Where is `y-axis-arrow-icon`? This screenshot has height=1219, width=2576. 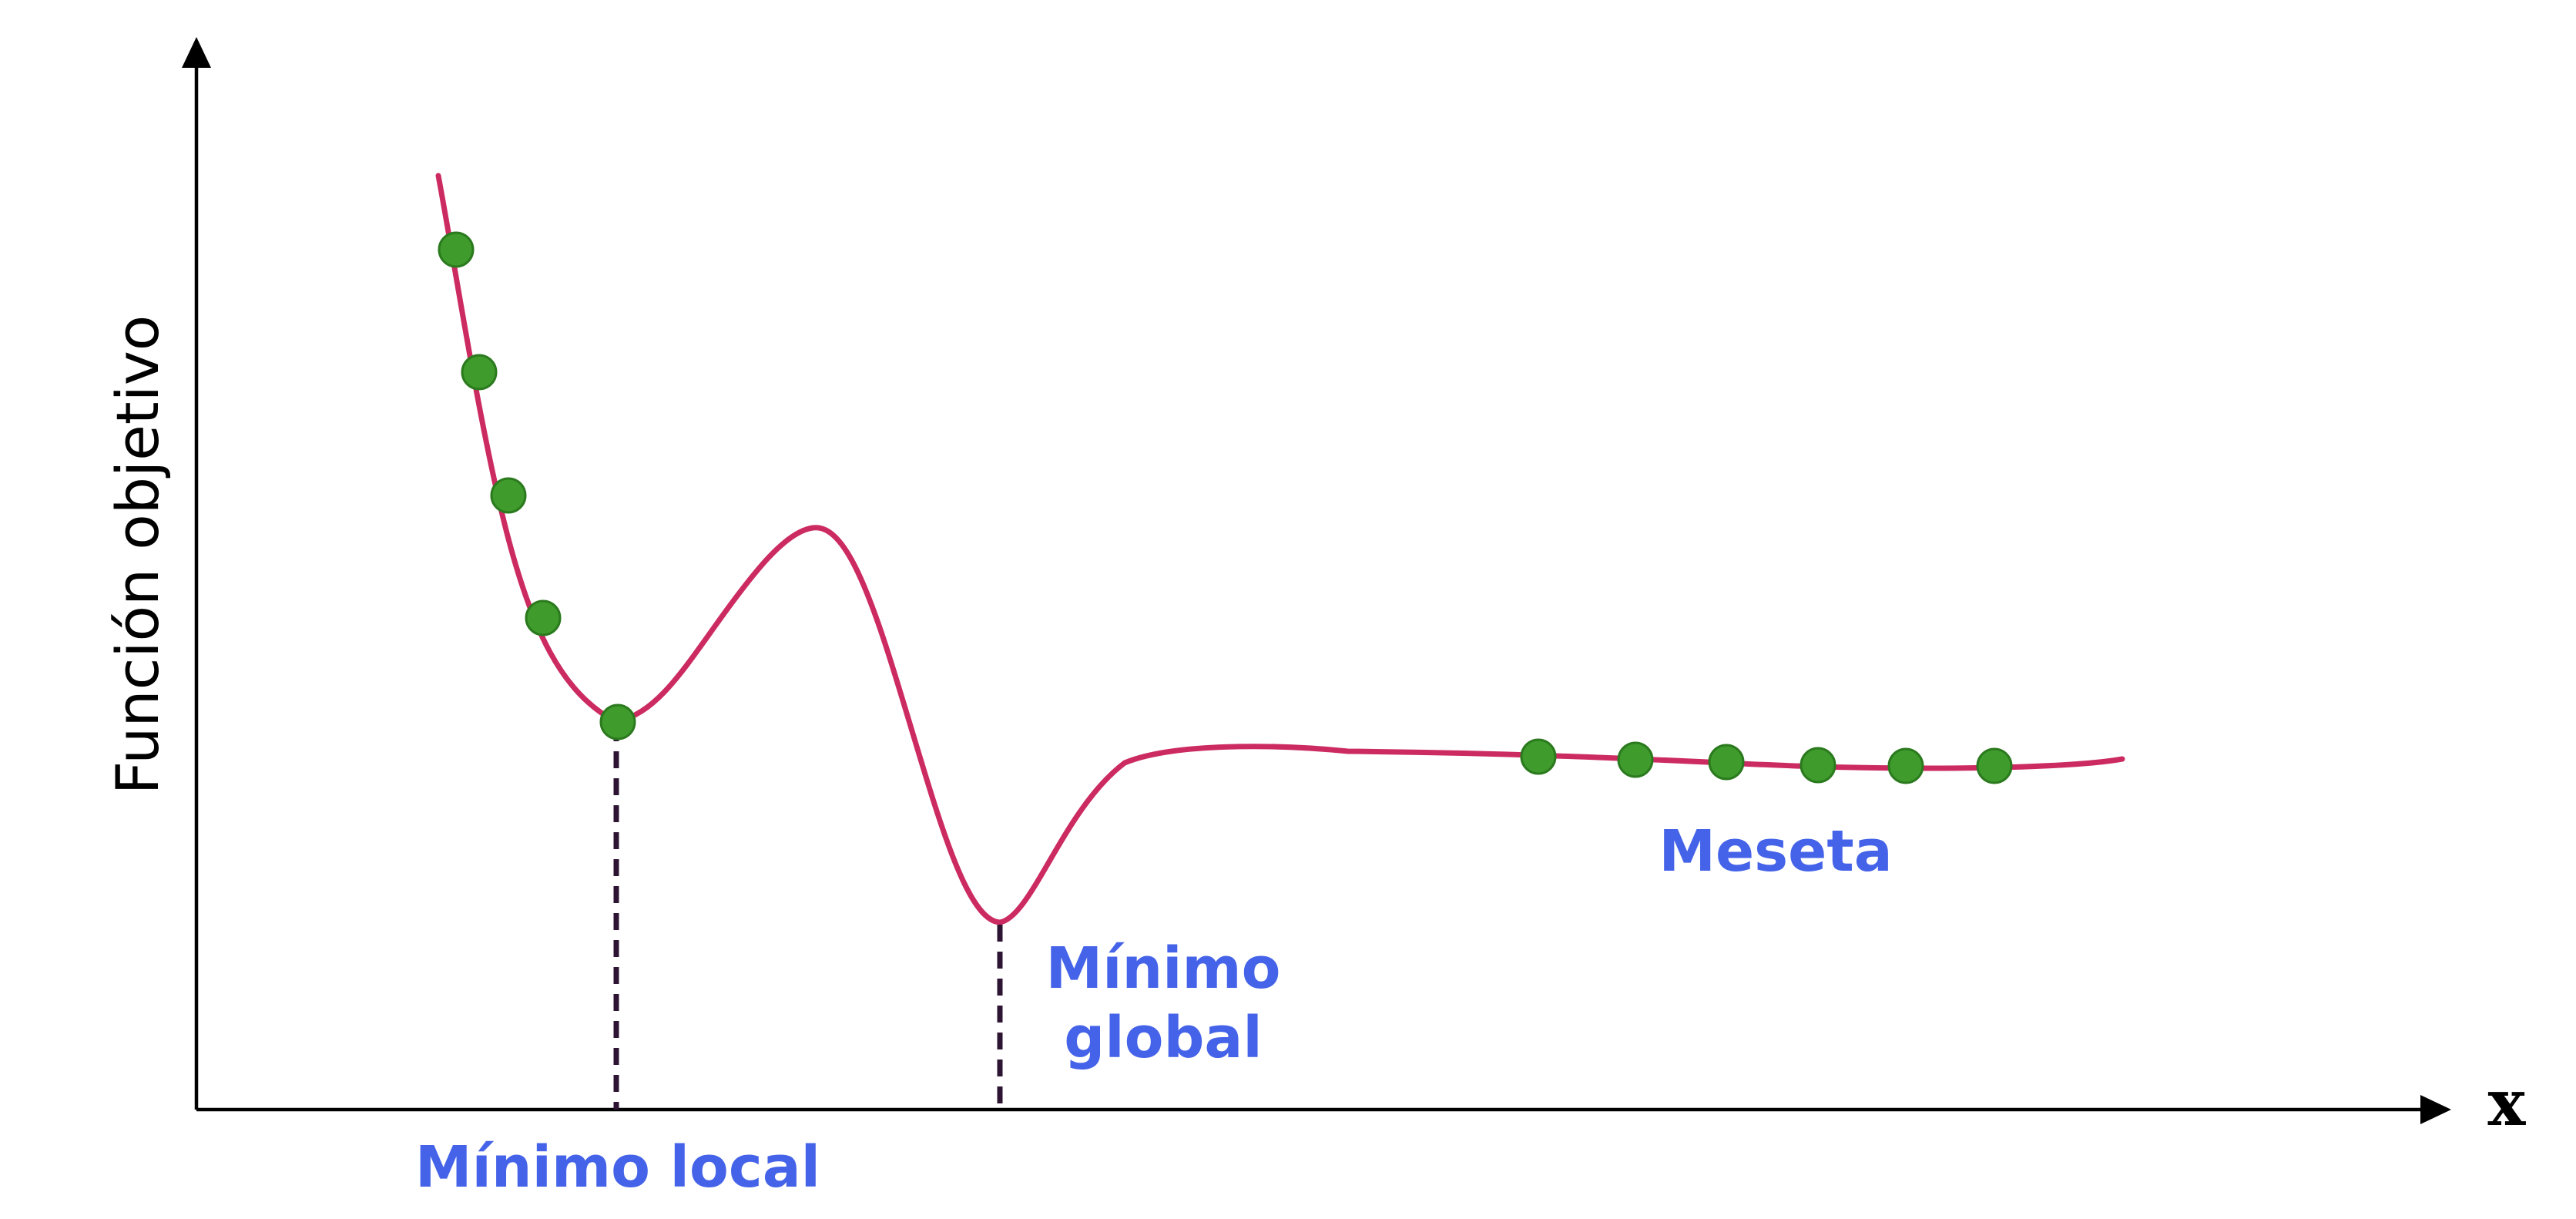 y-axis-arrow-icon is located at coordinates (196, 52).